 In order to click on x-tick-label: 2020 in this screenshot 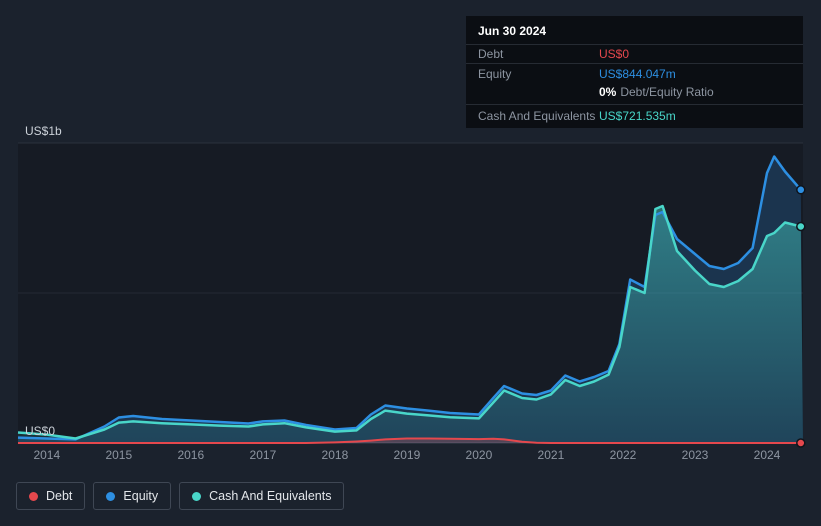, I will do `click(479, 455)`.